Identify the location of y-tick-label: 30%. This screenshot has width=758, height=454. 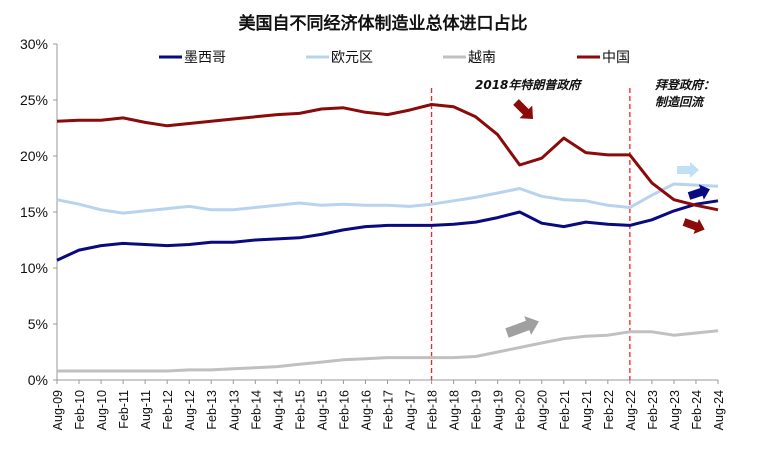
(34, 44).